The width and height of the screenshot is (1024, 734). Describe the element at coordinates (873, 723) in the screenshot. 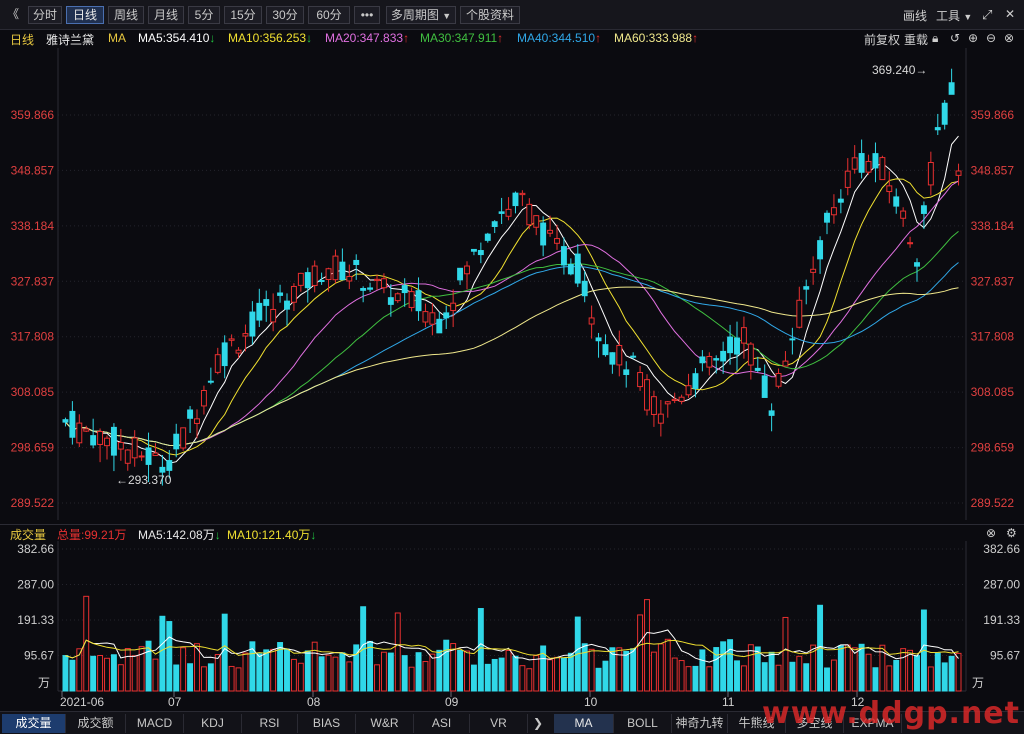

I see `tab-expma: EXPMA` at that location.